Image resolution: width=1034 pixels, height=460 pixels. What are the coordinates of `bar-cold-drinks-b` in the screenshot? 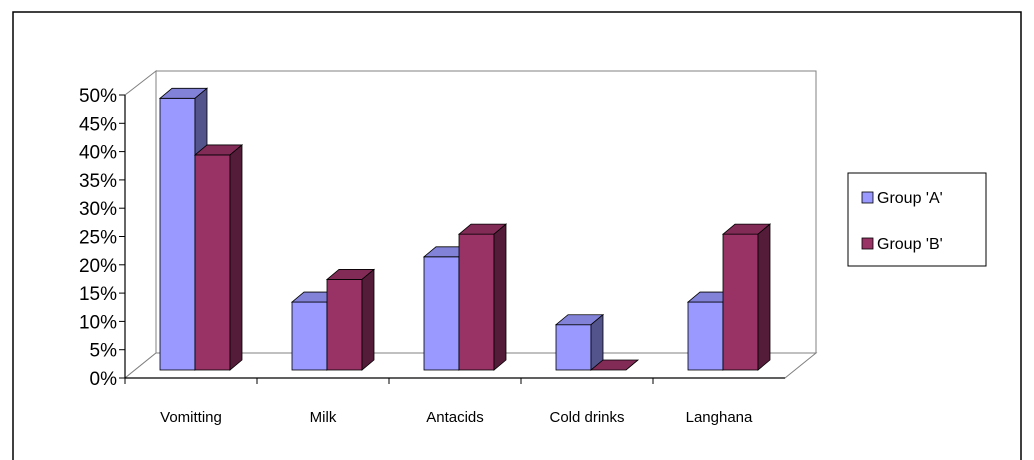 It's located at (614, 365).